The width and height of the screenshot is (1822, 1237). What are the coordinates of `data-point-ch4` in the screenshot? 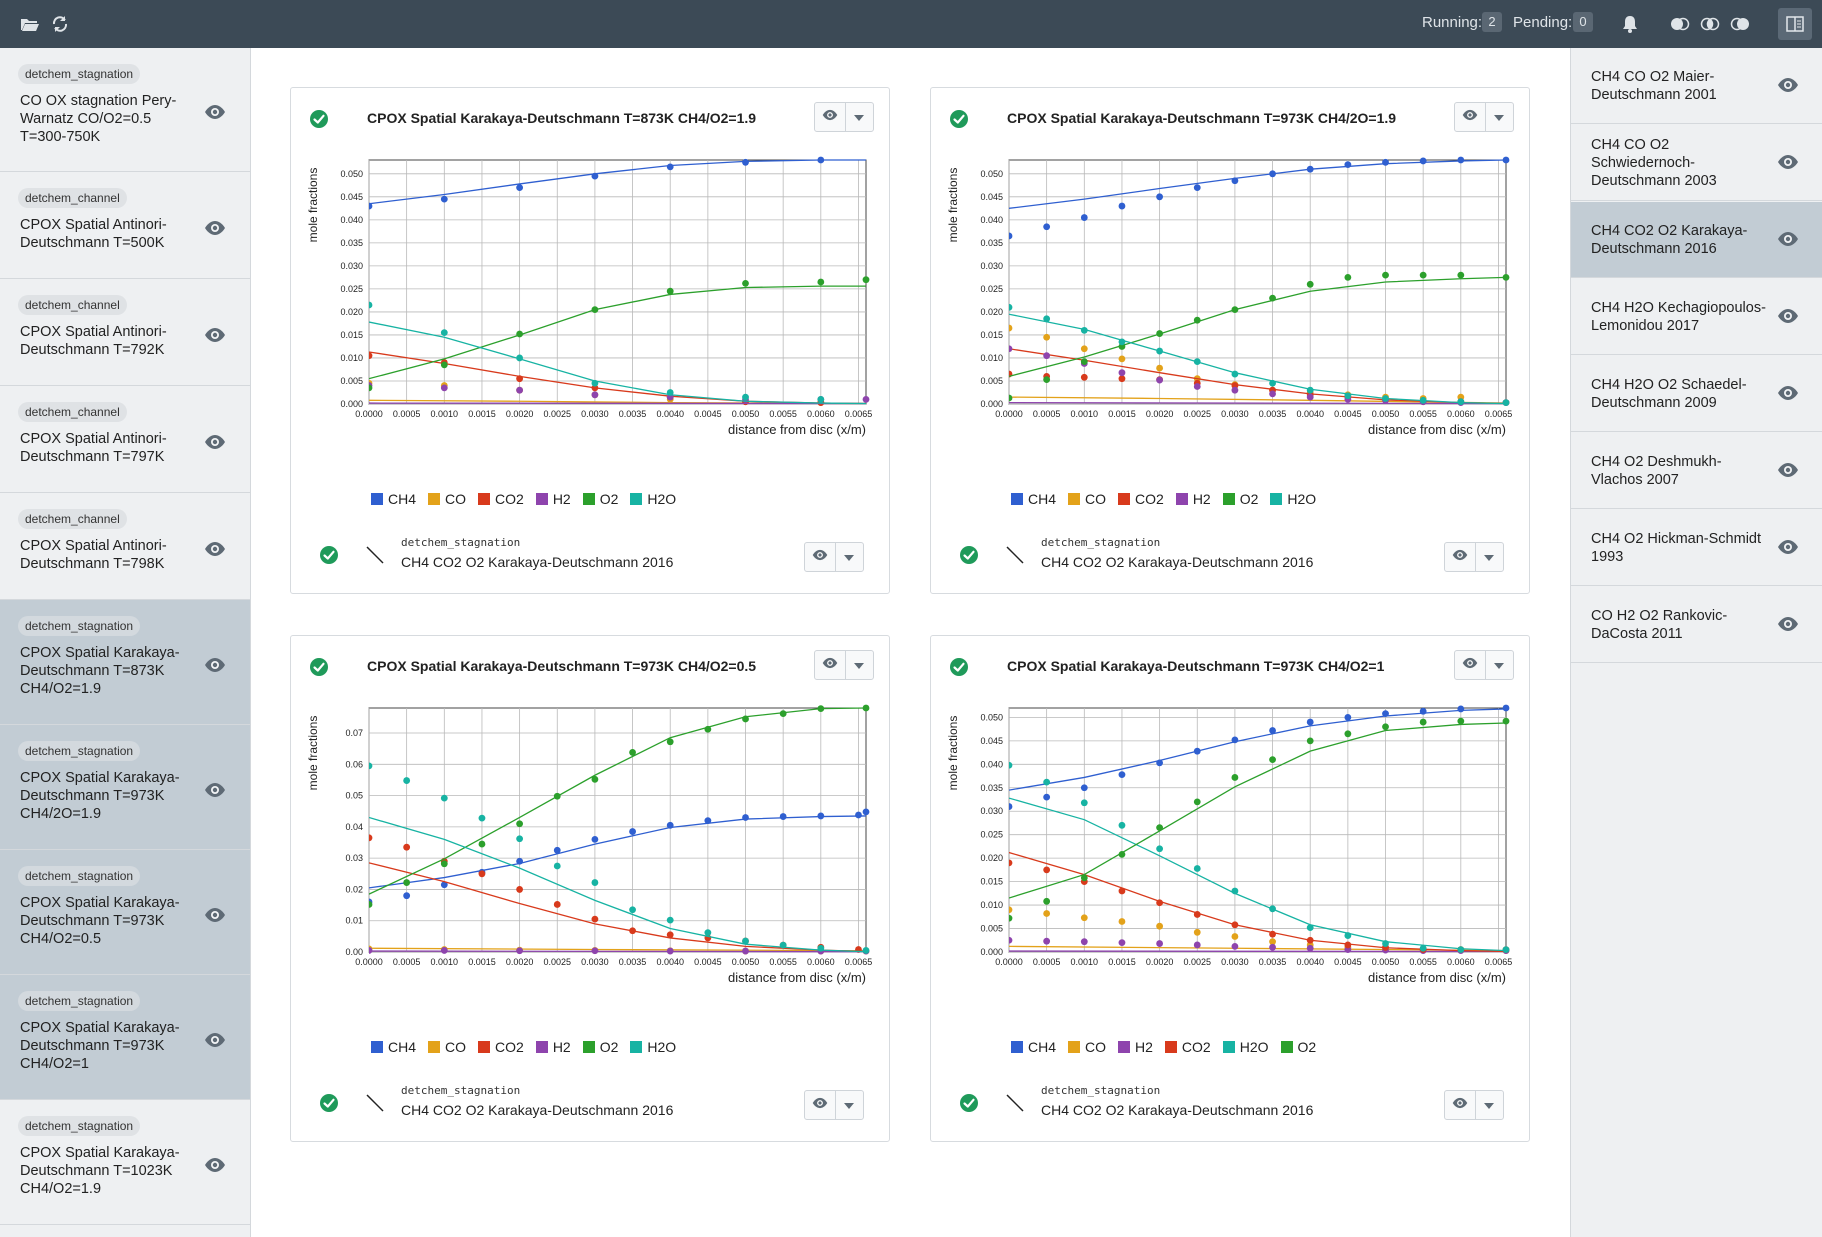 It's located at (1084, 217).